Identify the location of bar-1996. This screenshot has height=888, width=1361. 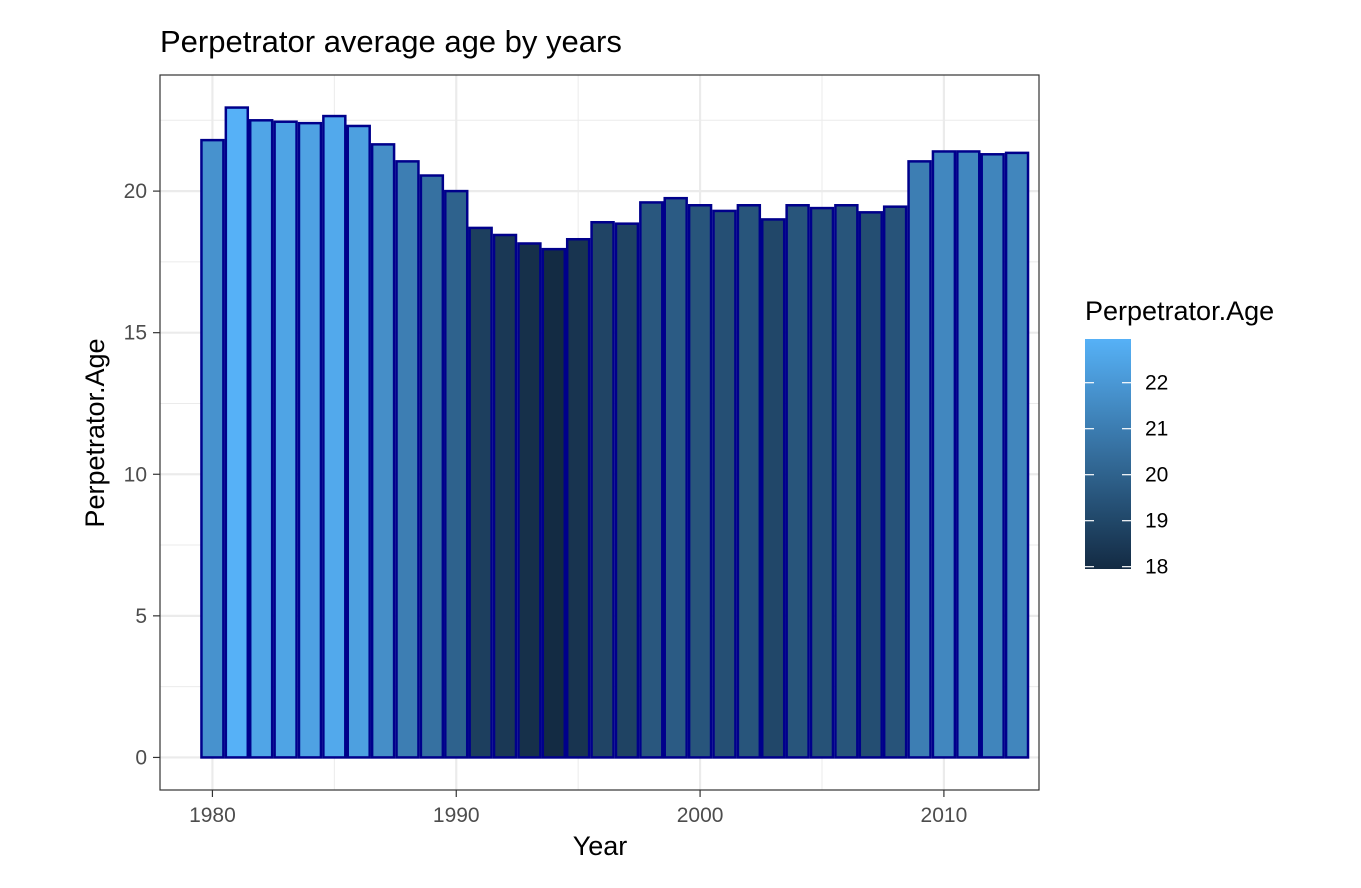
(602, 489).